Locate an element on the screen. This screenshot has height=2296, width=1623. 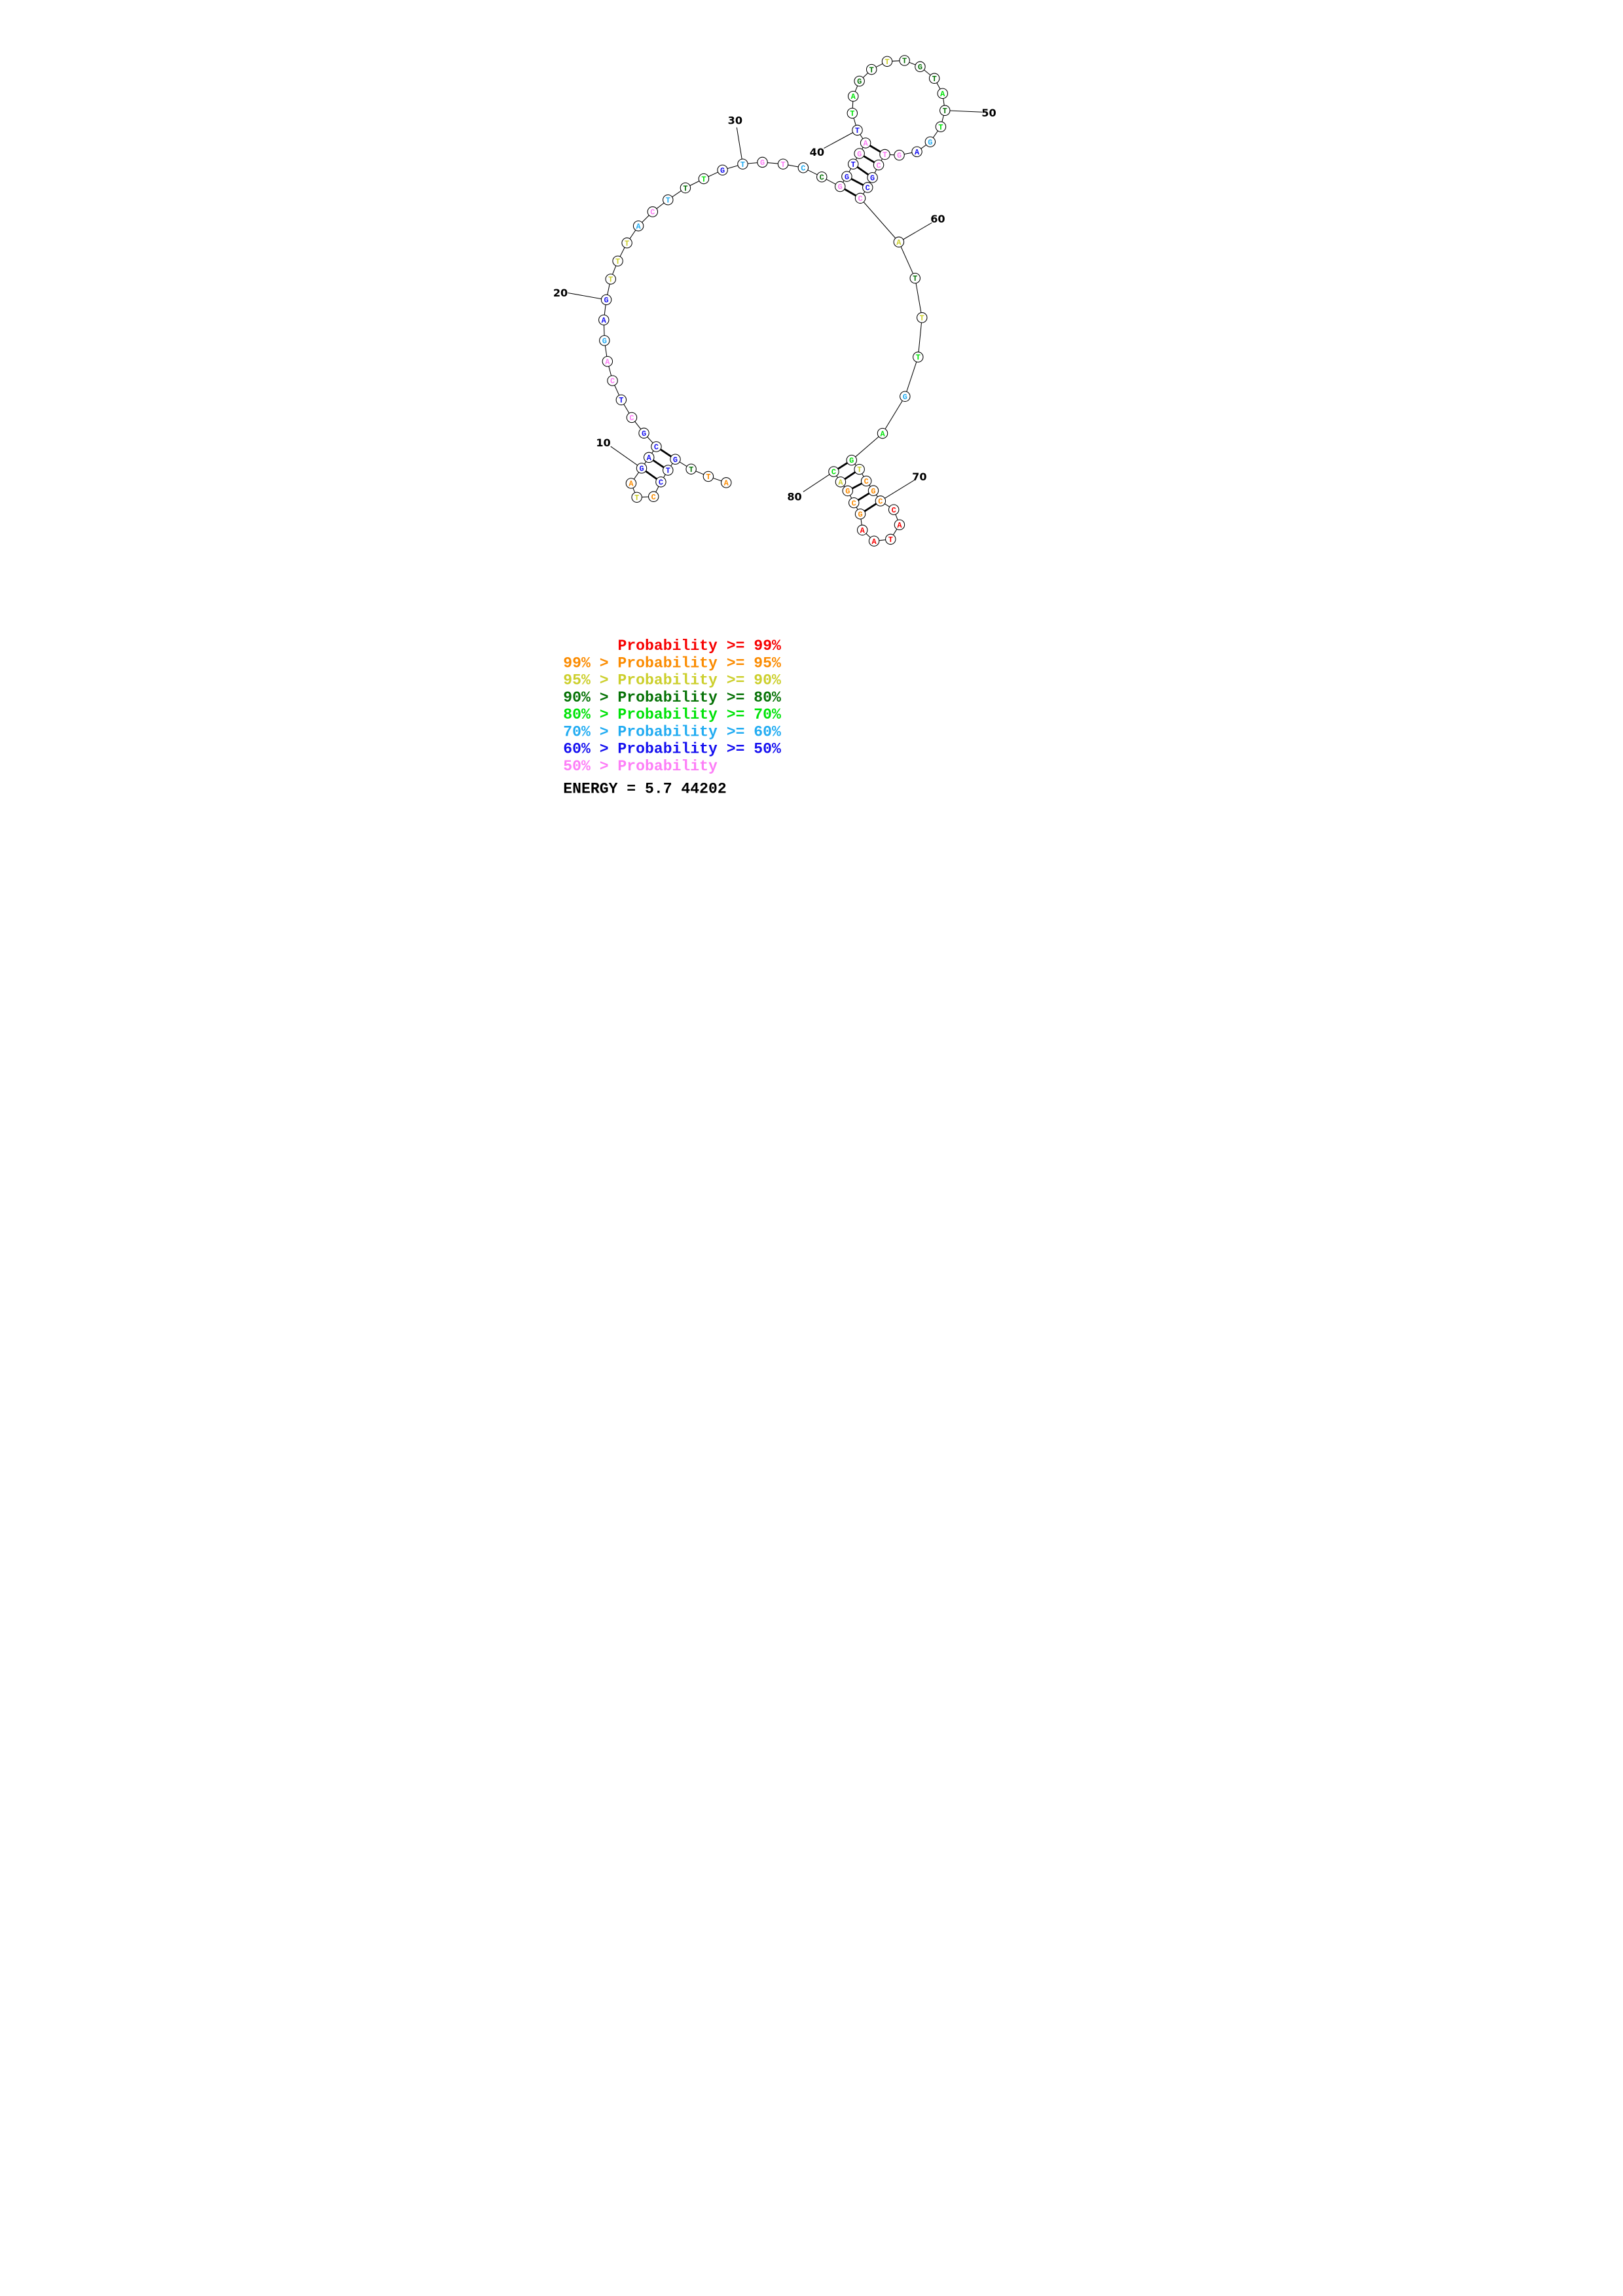
nucleotide-63-T: T is located at coordinates (918, 357).